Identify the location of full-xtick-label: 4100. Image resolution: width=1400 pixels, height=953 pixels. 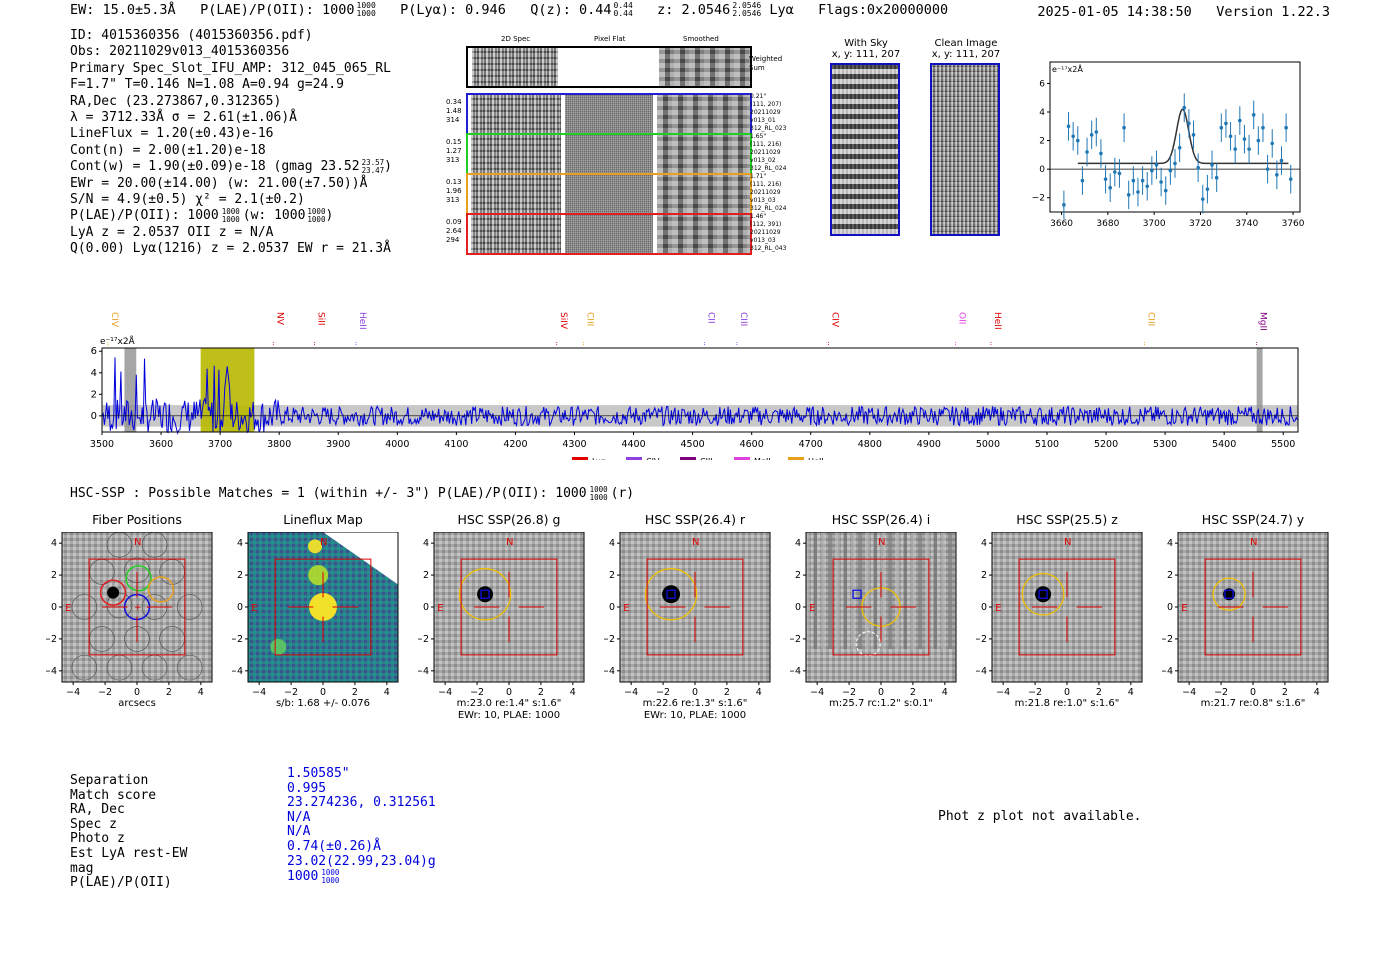
(456, 444).